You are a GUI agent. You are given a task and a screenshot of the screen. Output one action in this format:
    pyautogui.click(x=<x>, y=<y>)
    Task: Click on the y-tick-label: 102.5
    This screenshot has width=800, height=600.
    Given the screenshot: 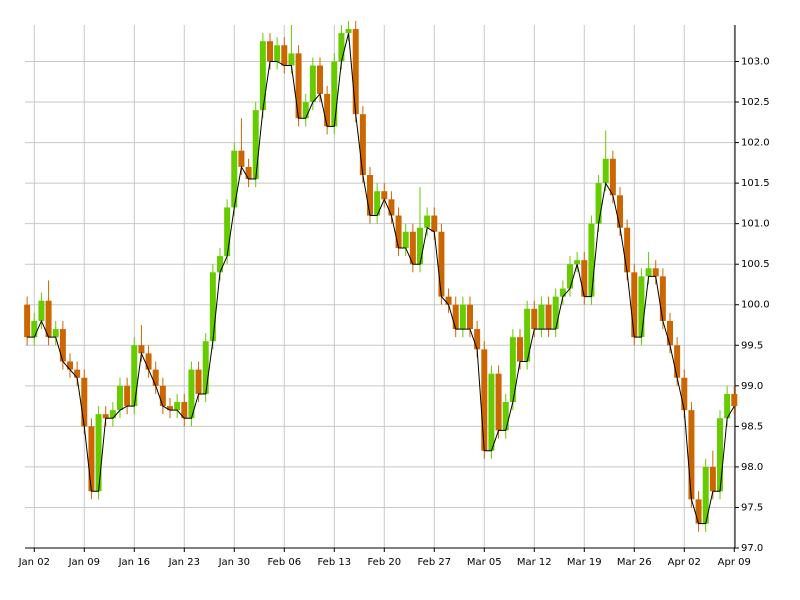 What is the action you would take?
    pyautogui.click(x=755, y=102)
    